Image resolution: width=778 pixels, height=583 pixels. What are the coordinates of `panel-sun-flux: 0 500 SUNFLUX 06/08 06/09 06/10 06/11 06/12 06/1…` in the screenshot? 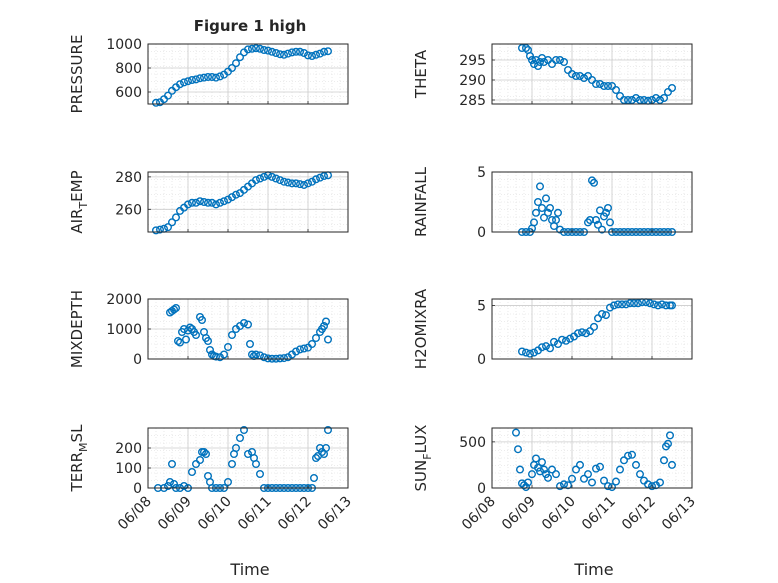 It's located at (555, 479).